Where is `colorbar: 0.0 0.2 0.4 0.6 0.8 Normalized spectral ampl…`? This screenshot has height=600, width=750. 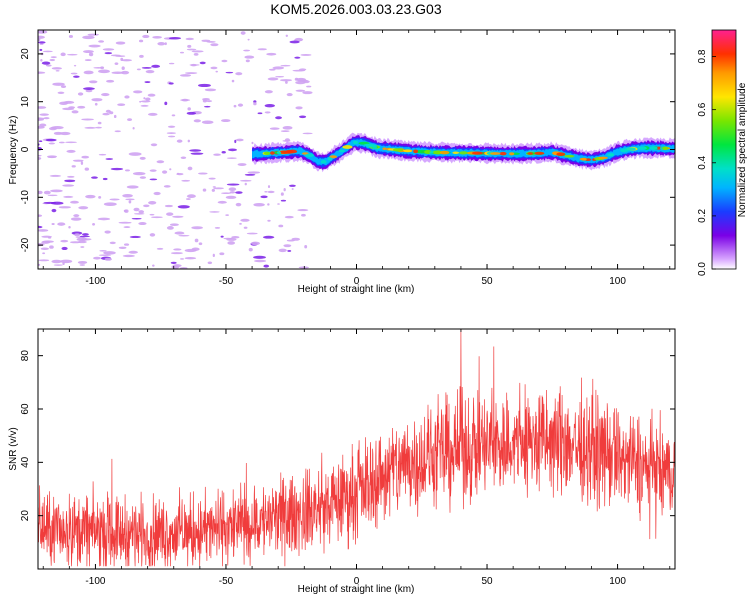
colorbar: 0.0 0.2 0.4 0.6 0.8 Normalized spectral ampl… is located at coordinates (722, 152).